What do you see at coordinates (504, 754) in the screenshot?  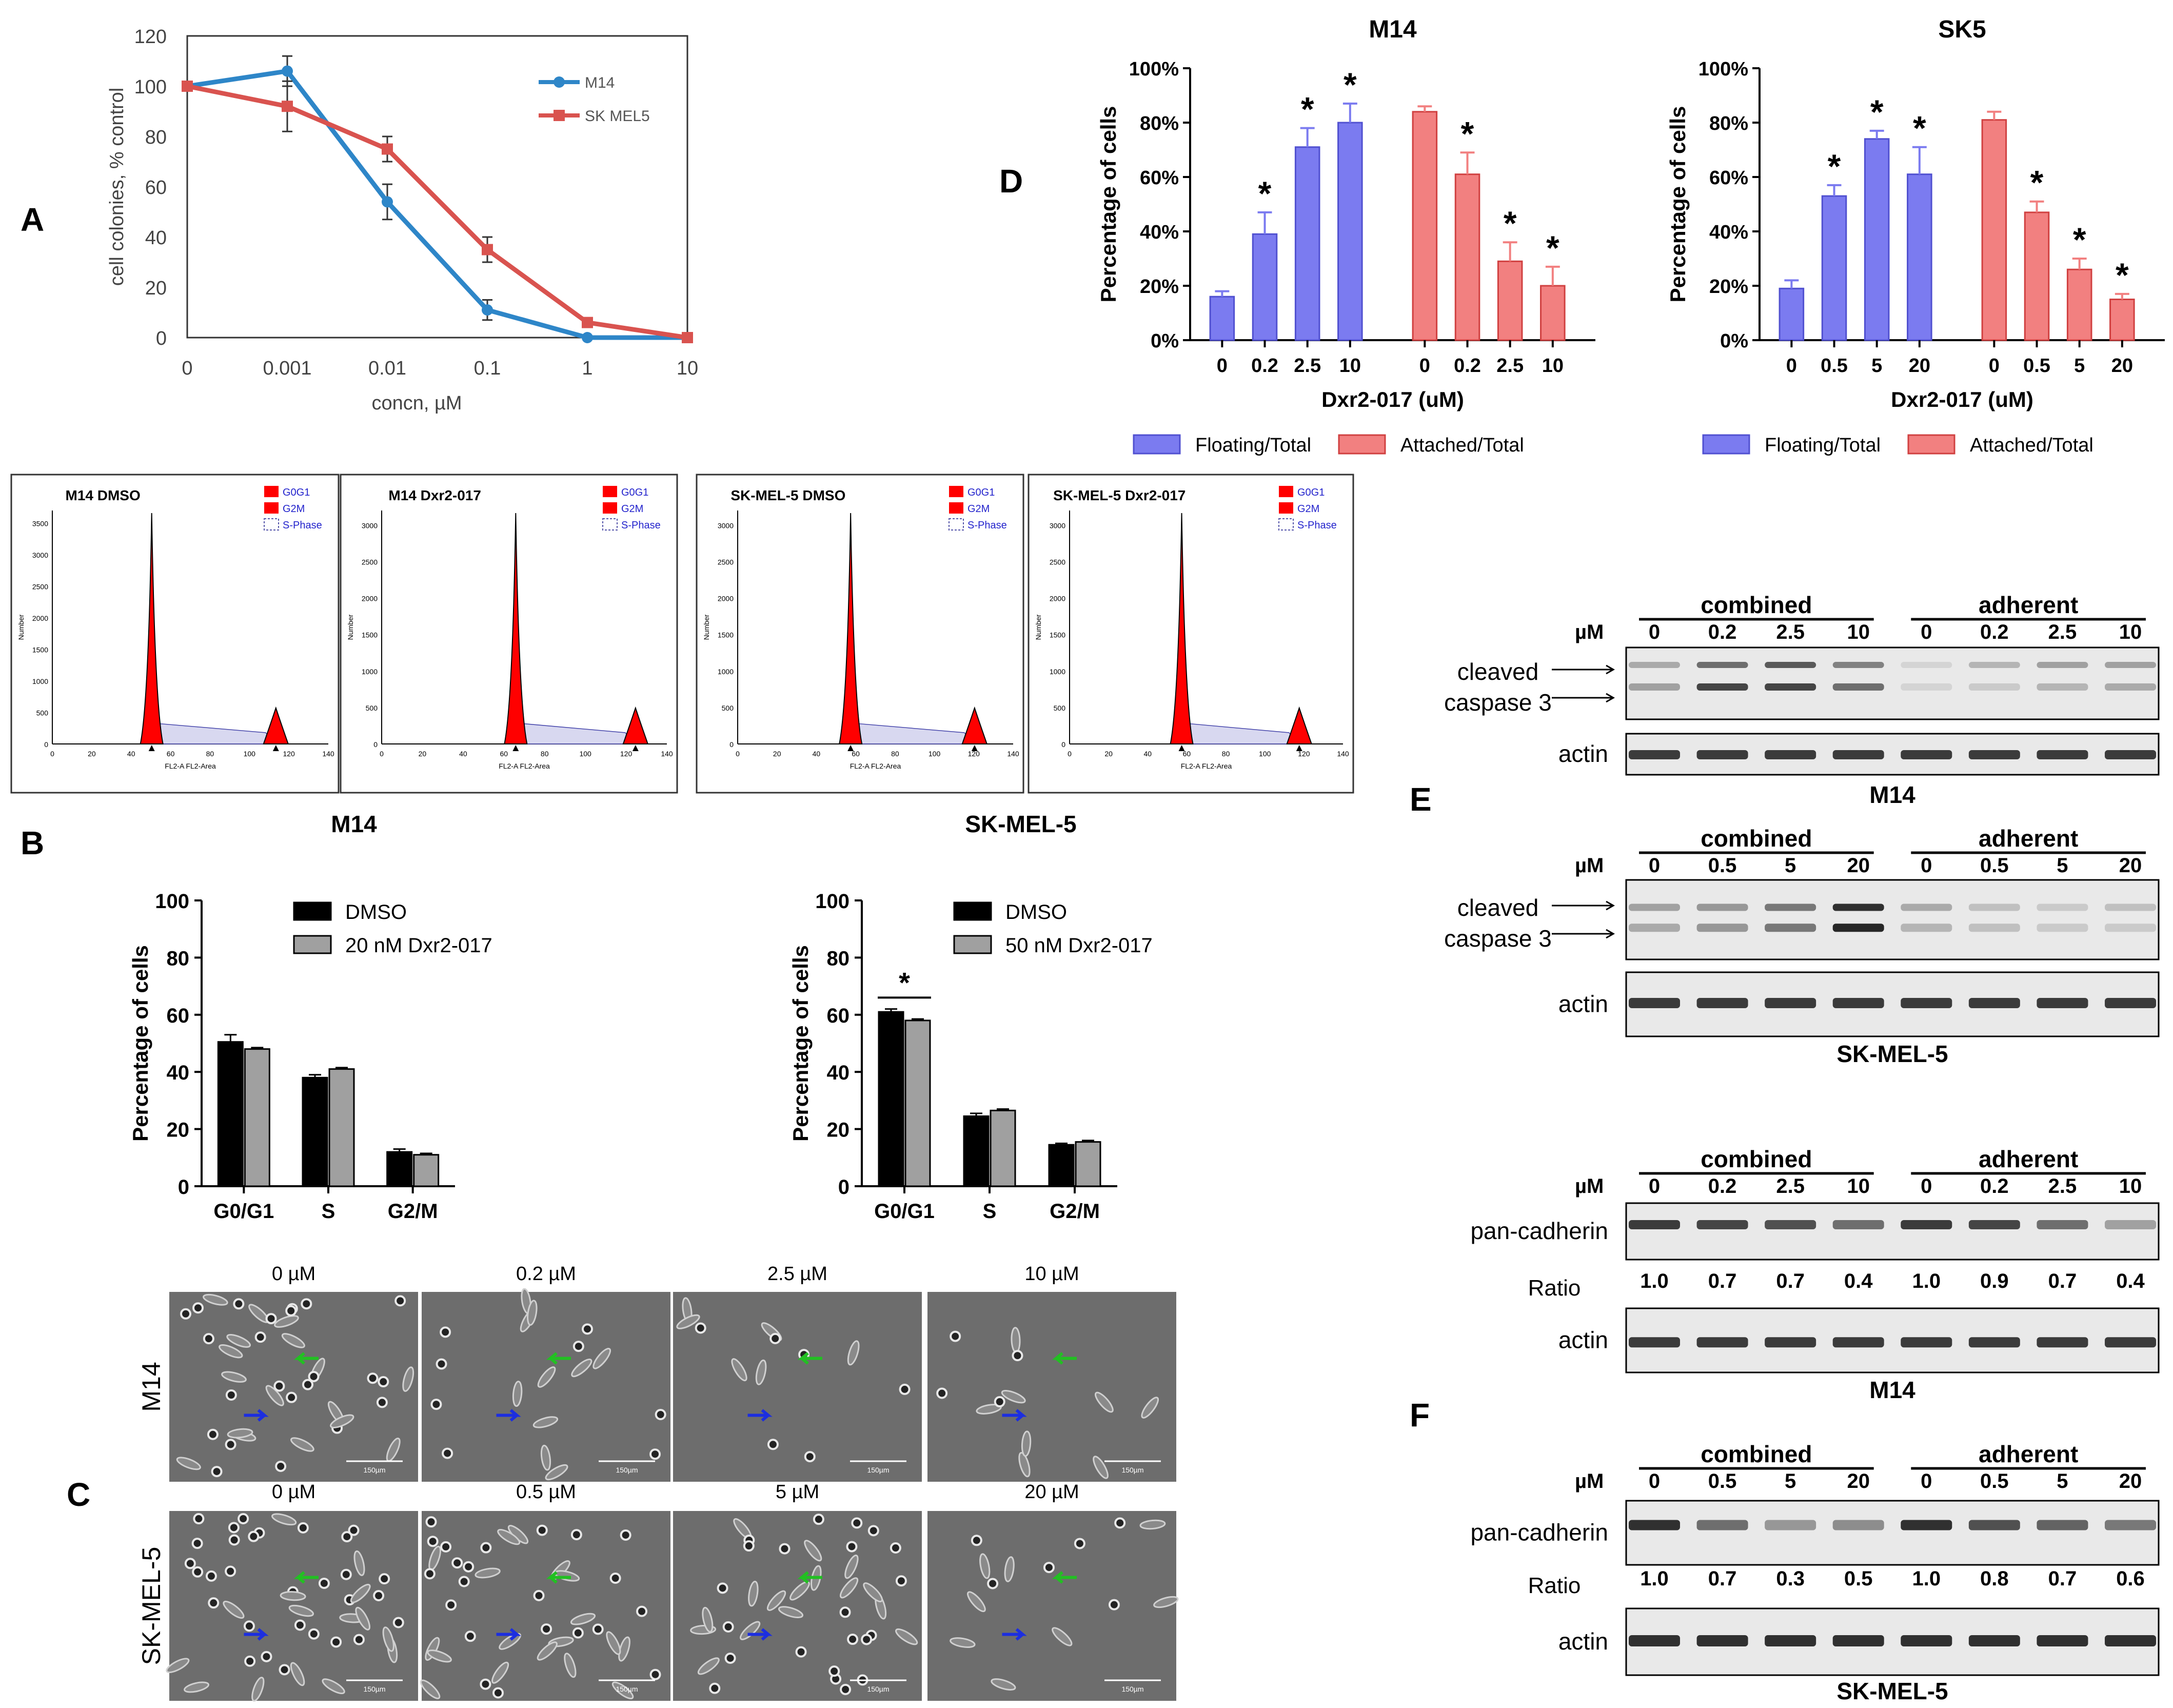 I see `x-tick-label: 60` at bounding box center [504, 754].